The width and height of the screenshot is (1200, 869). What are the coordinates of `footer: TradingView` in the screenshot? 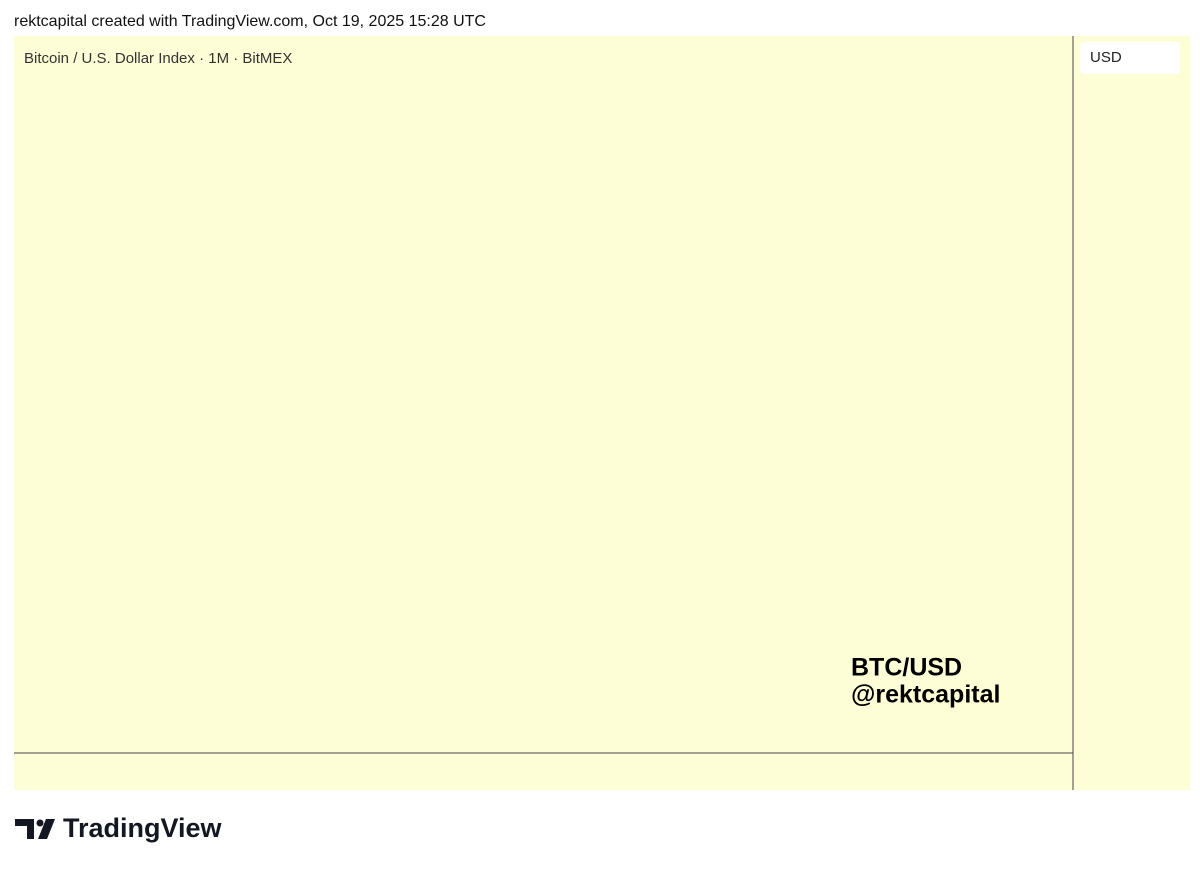 It's located at (143, 828).